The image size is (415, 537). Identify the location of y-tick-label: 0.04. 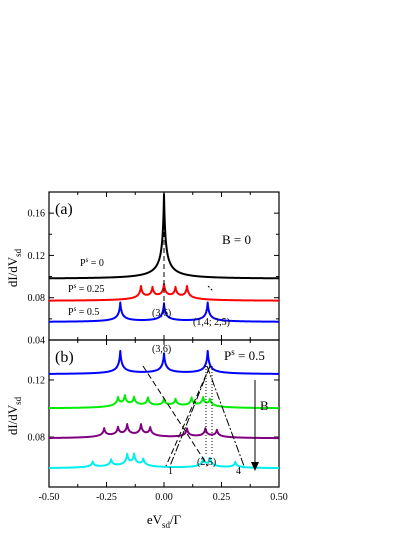
(37, 341).